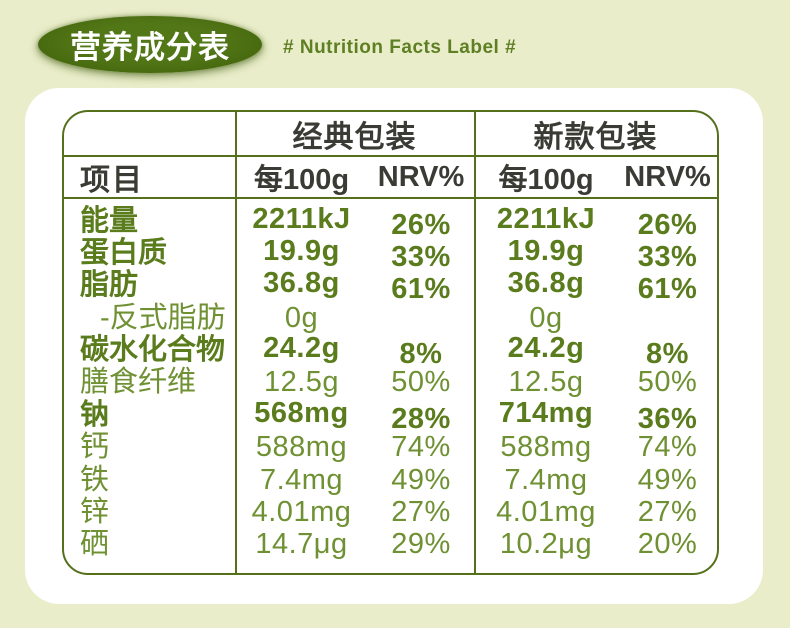 Image resolution: width=790 pixels, height=628 pixels. What do you see at coordinates (301, 412) in the screenshot?
I see `classic-value: 568mg` at bounding box center [301, 412].